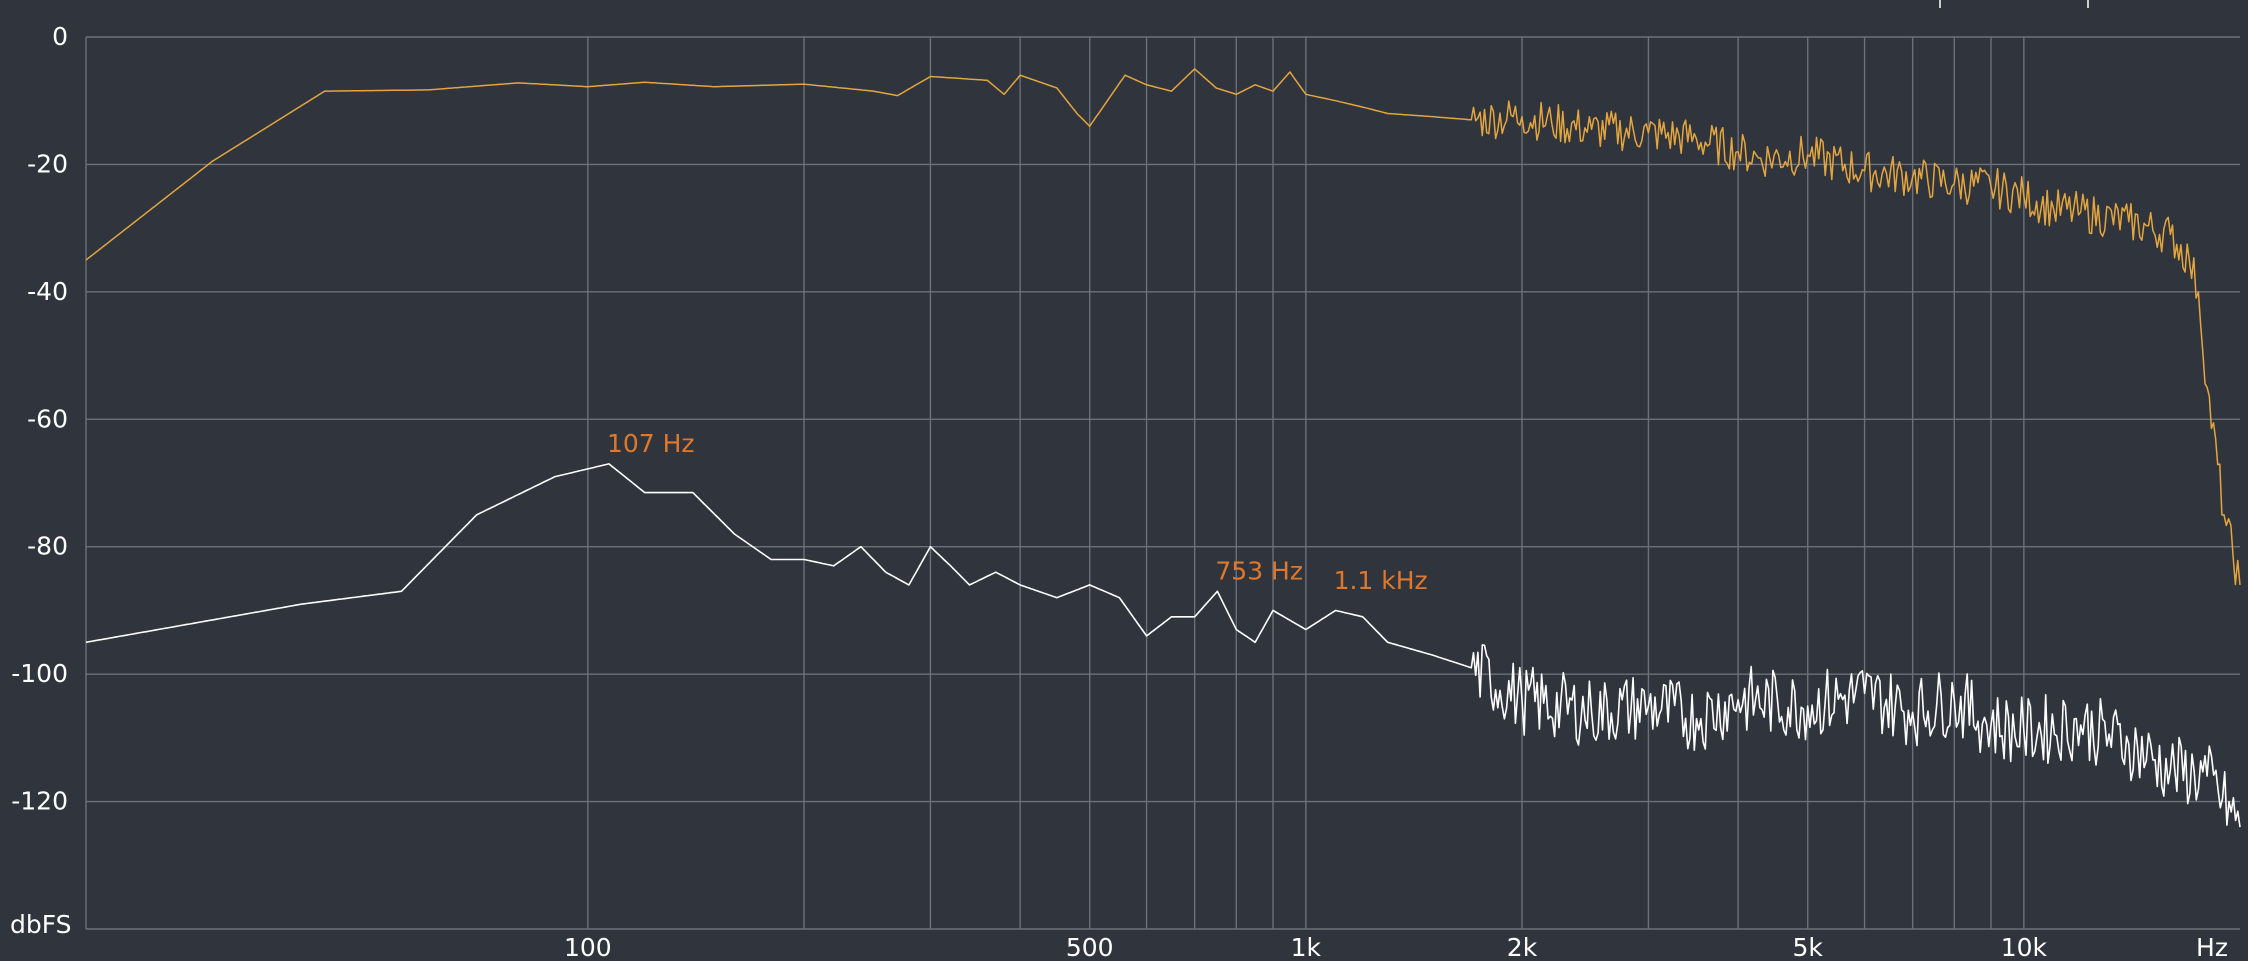  I want to click on peak-label: 1.1 kHz, so click(1381, 580).